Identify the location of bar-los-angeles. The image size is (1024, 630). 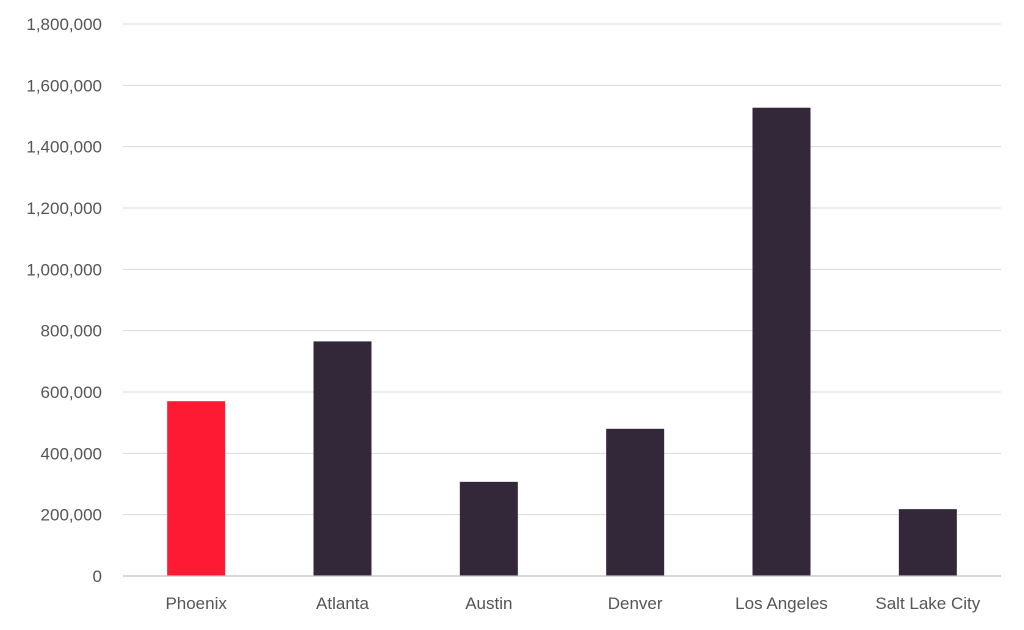
(781, 341).